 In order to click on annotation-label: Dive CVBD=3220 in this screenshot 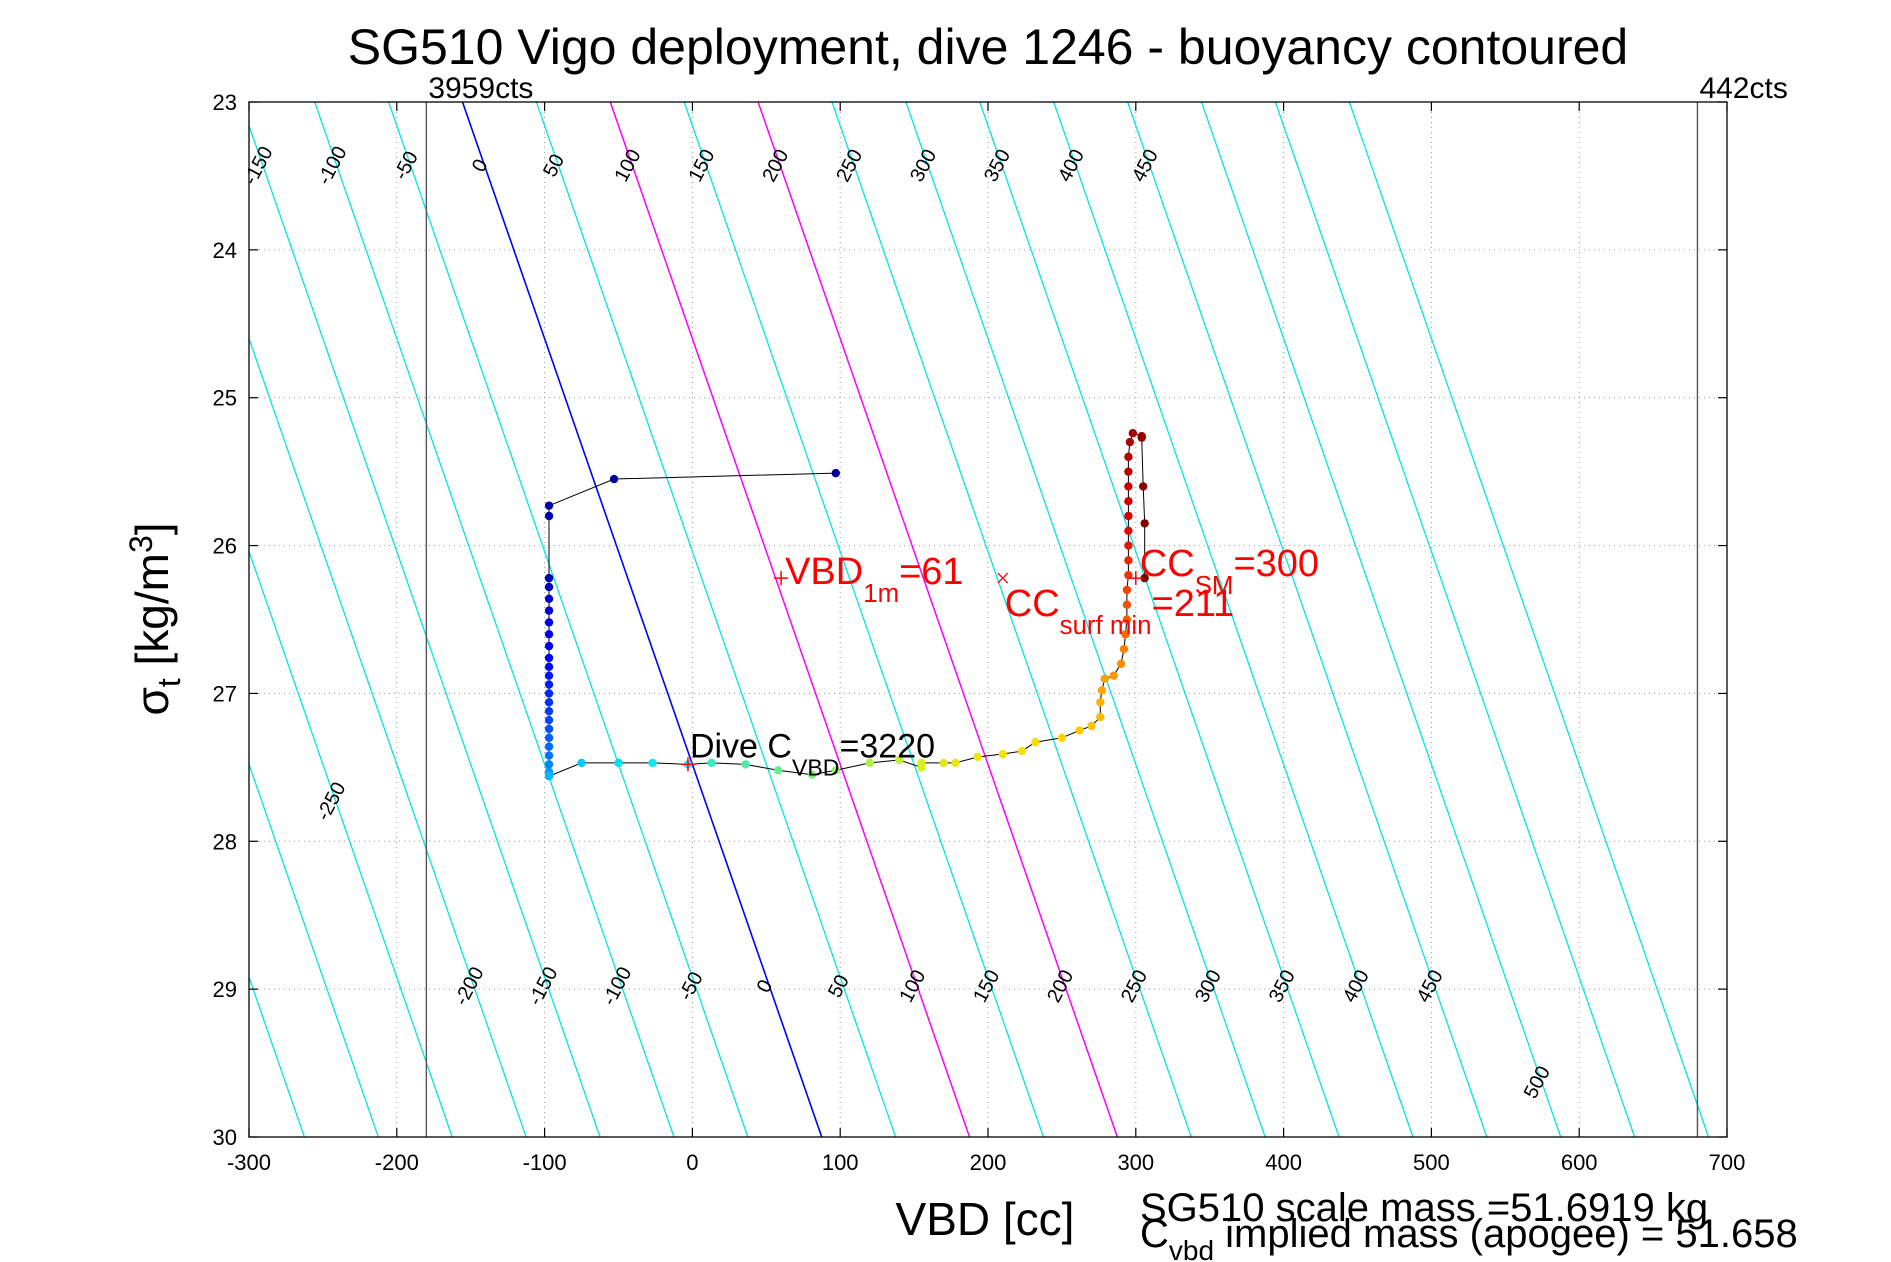, I will do `click(812, 753)`.